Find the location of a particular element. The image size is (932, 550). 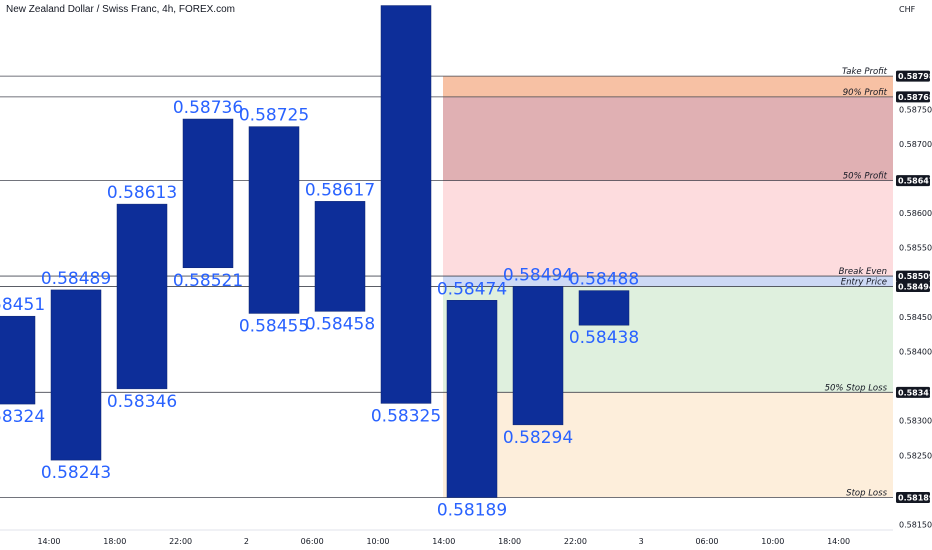

price-tag-label: 0.58509 is located at coordinates (915, 276).